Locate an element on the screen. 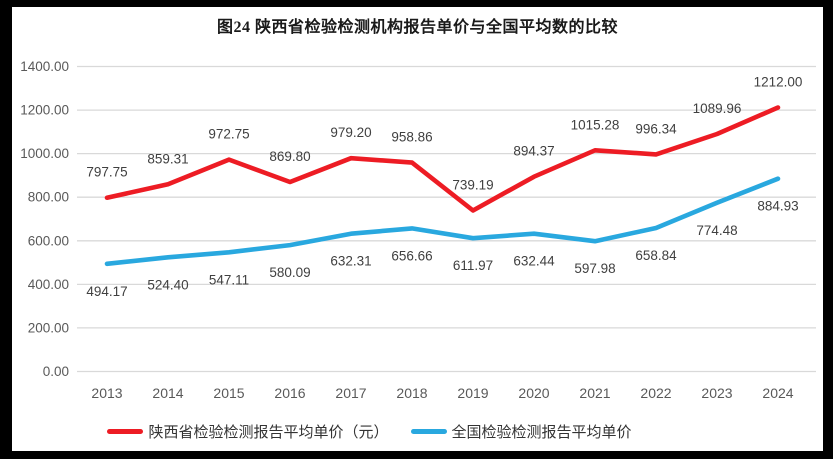 The height and width of the screenshot is (459, 833). data-label-shaanxi: 972.75 is located at coordinates (228, 134).